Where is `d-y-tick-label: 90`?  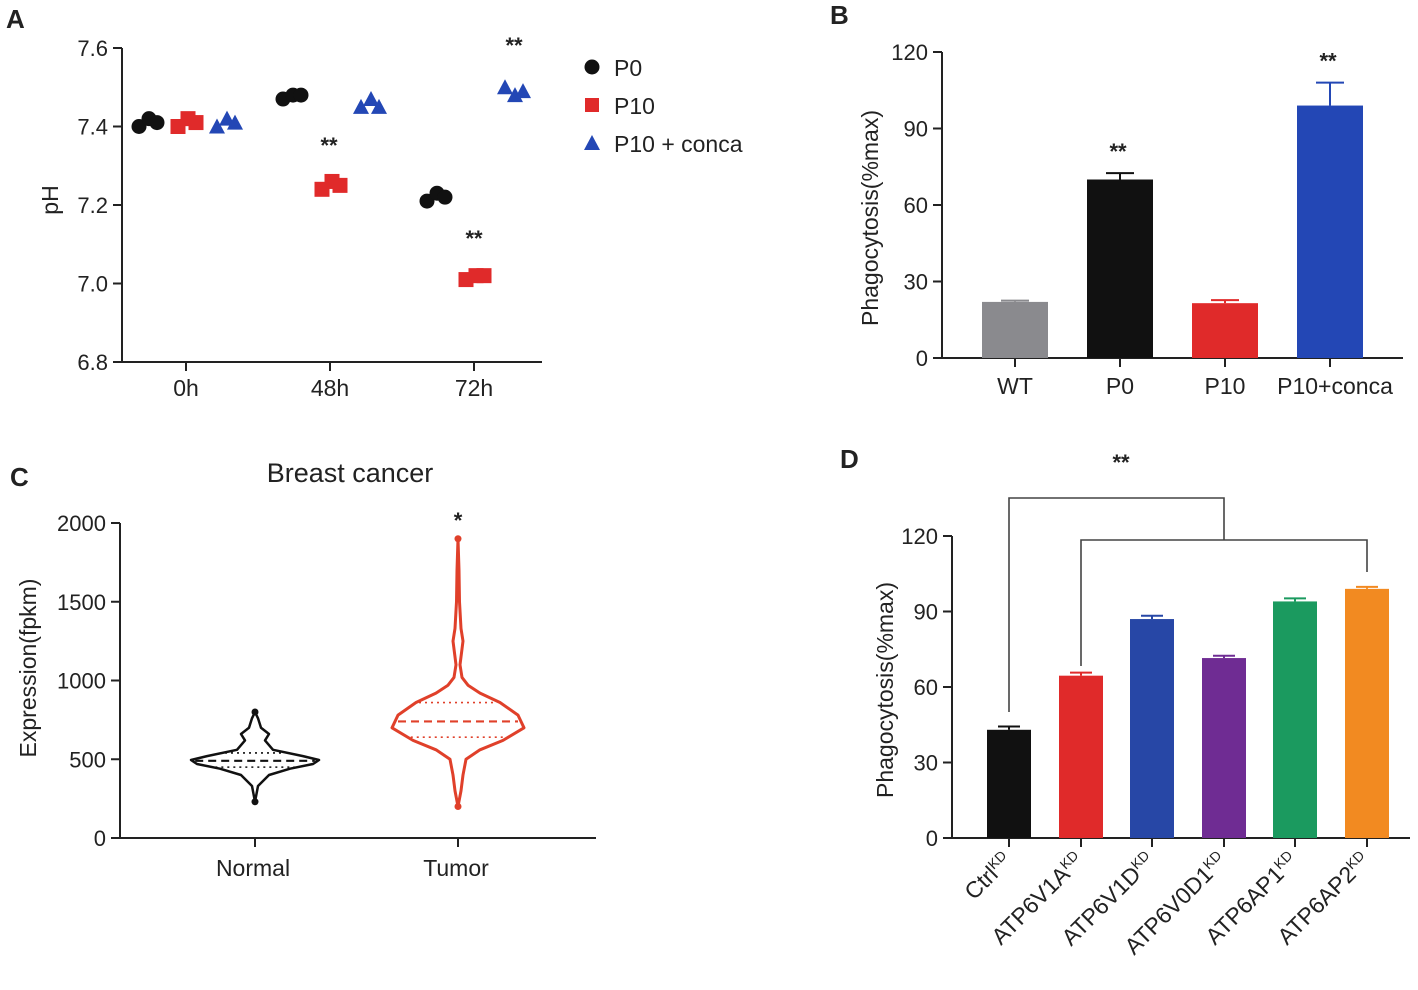
d-y-tick-label: 90 is located at coordinates (926, 612).